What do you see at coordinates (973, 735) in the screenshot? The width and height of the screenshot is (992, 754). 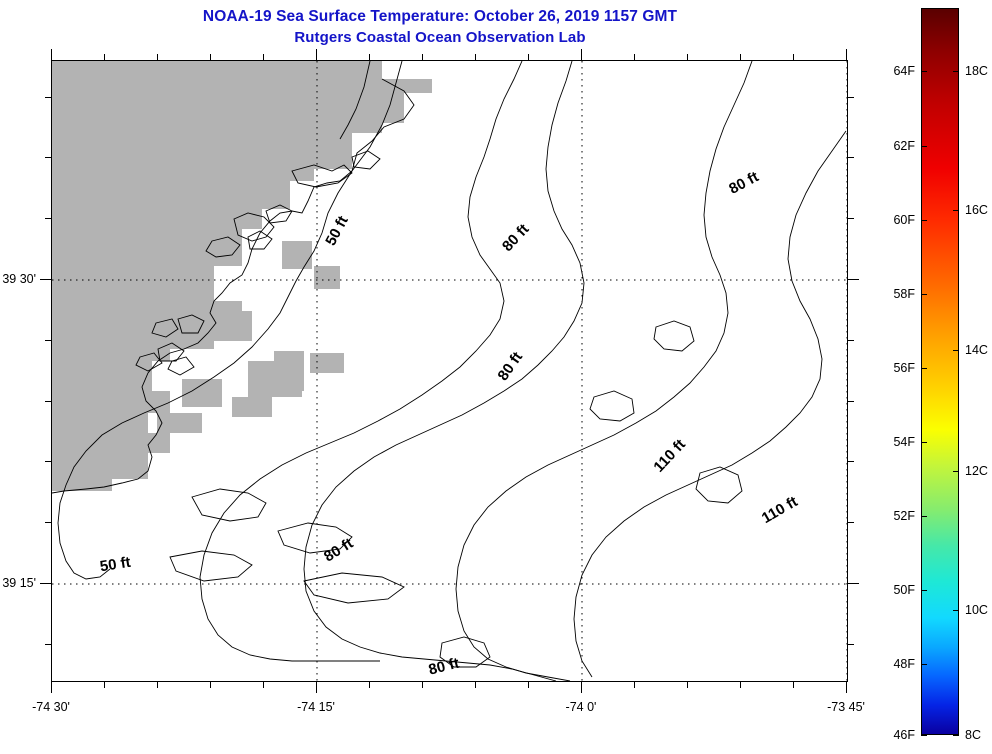 I see `colorbar-label-celsius: 8C` at bounding box center [973, 735].